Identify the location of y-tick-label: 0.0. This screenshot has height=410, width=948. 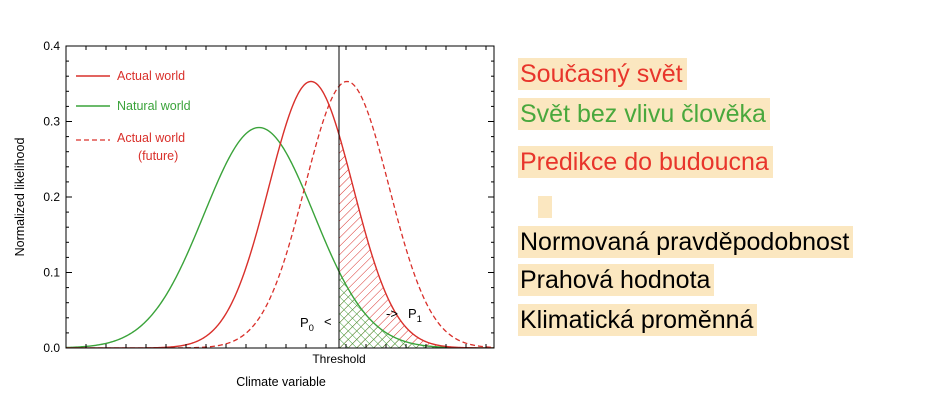
(51, 348).